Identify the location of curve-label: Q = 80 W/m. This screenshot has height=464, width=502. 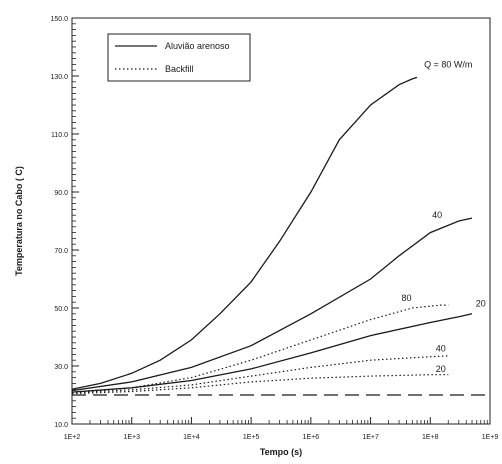
(448, 64).